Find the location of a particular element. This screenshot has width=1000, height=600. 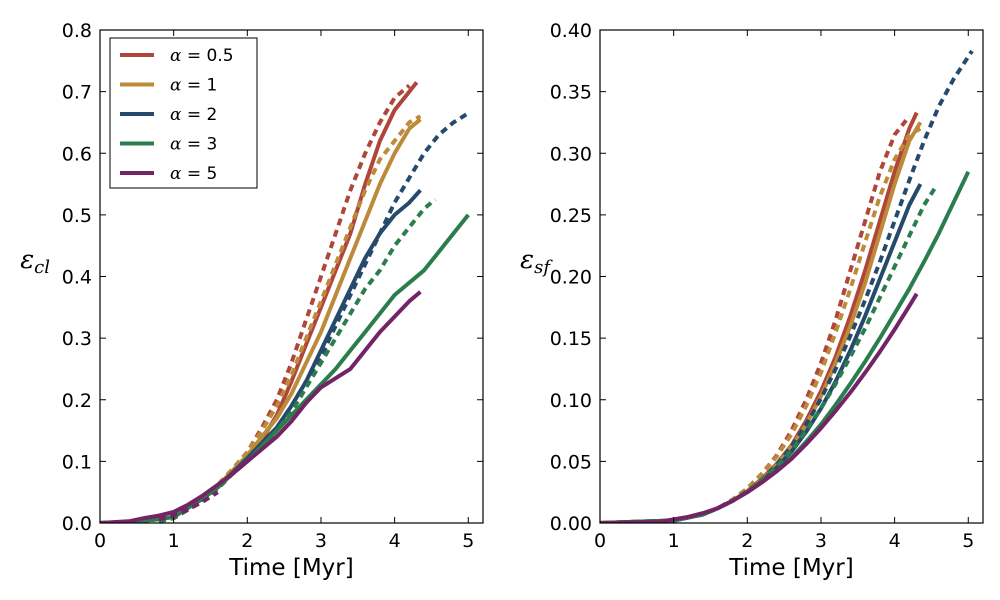

right-y-axis-label: εsf is located at coordinates (536, 261).